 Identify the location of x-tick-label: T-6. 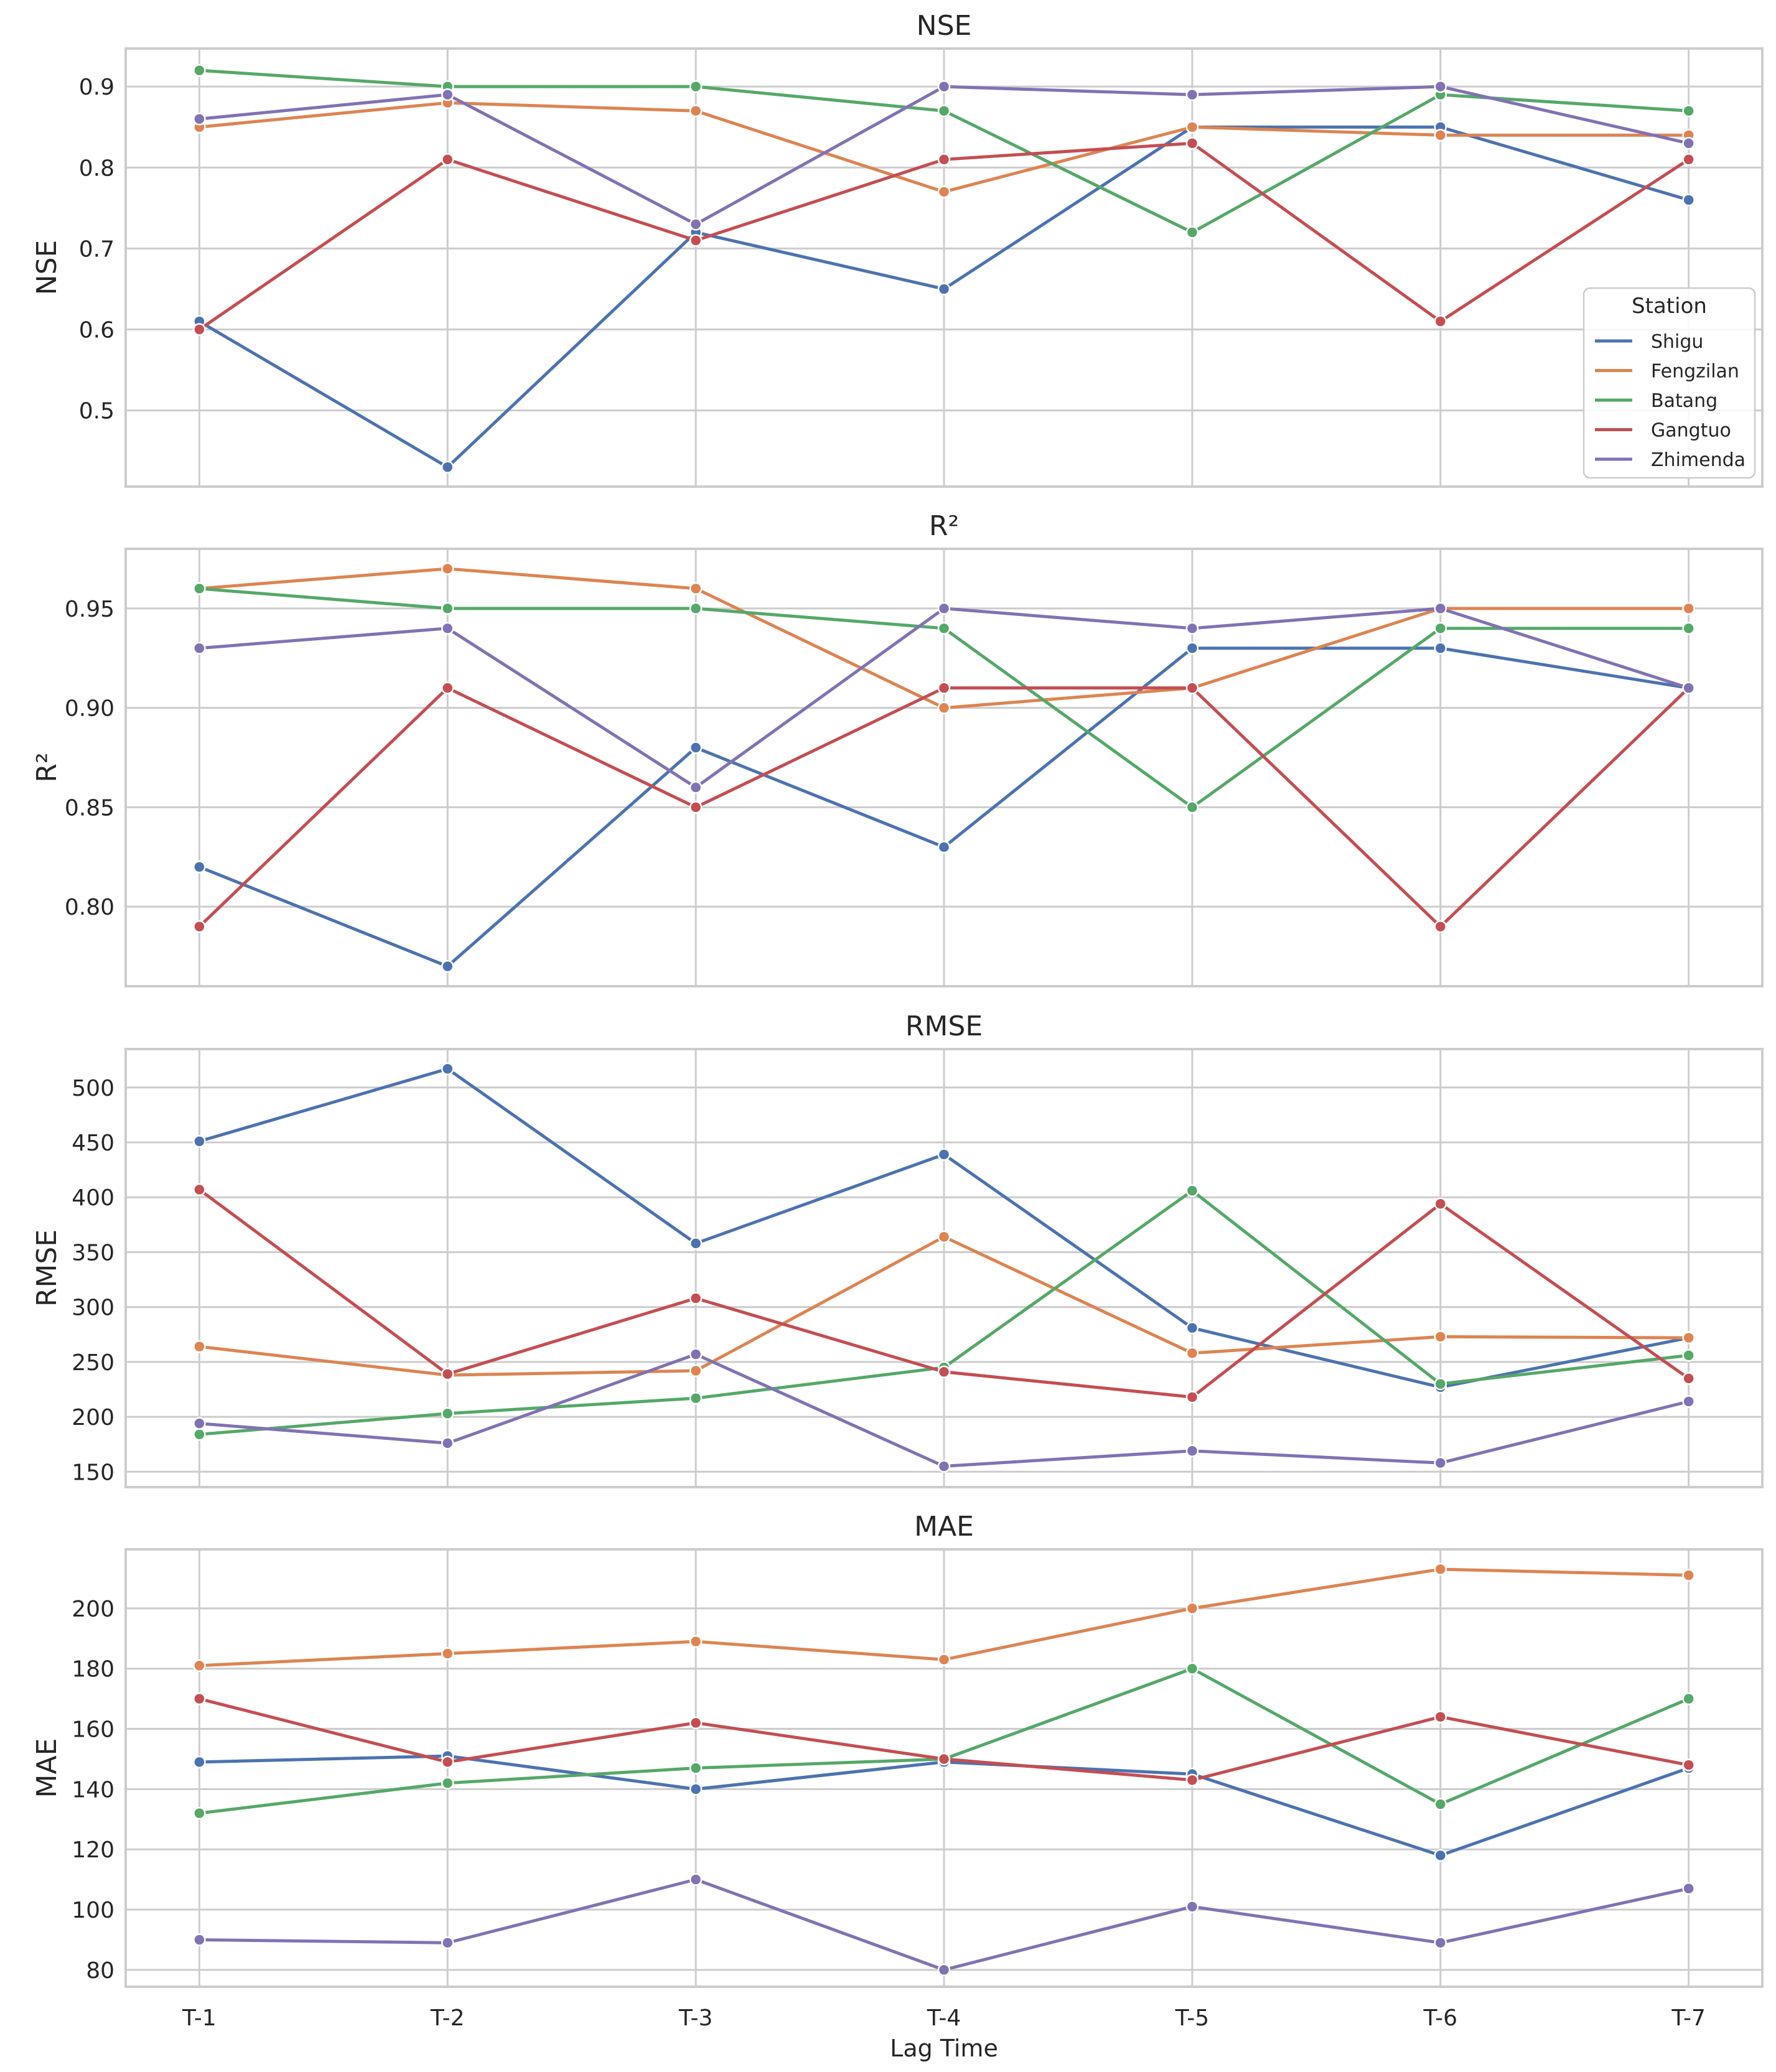
(1440, 2018).